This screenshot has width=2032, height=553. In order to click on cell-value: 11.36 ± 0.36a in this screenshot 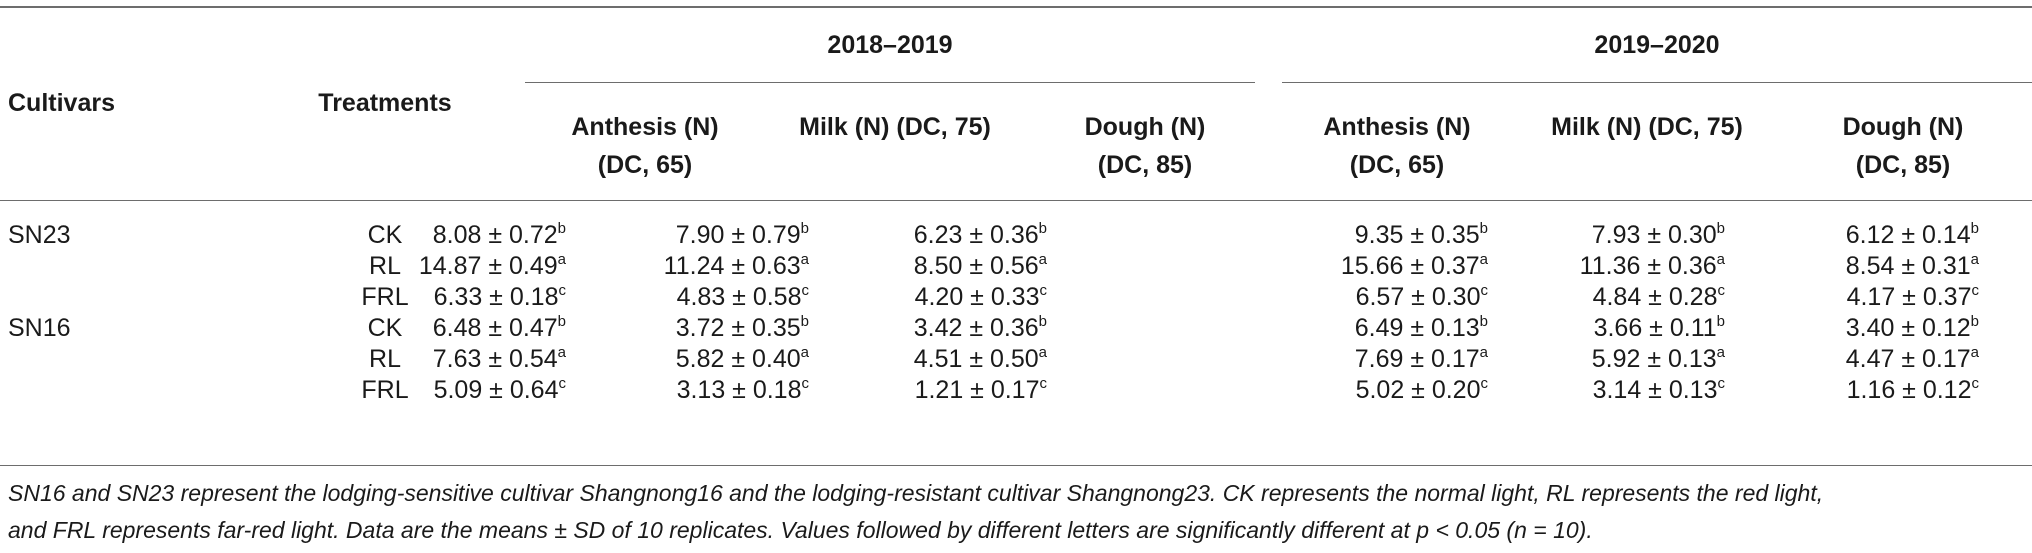, I will do `click(1615, 266)`.